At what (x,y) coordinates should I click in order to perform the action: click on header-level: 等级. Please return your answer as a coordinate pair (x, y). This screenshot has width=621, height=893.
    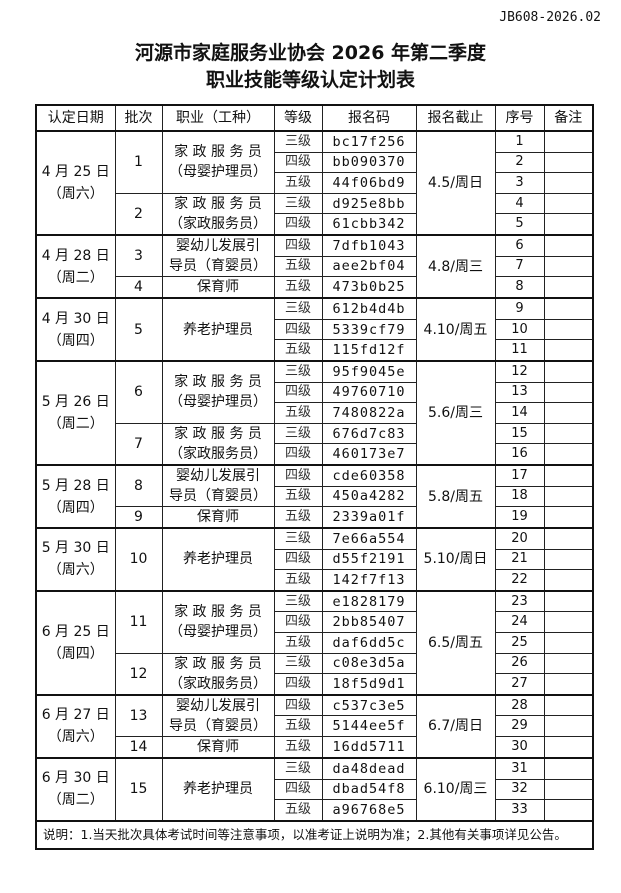
    Looking at the image, I should click on (298, 118).